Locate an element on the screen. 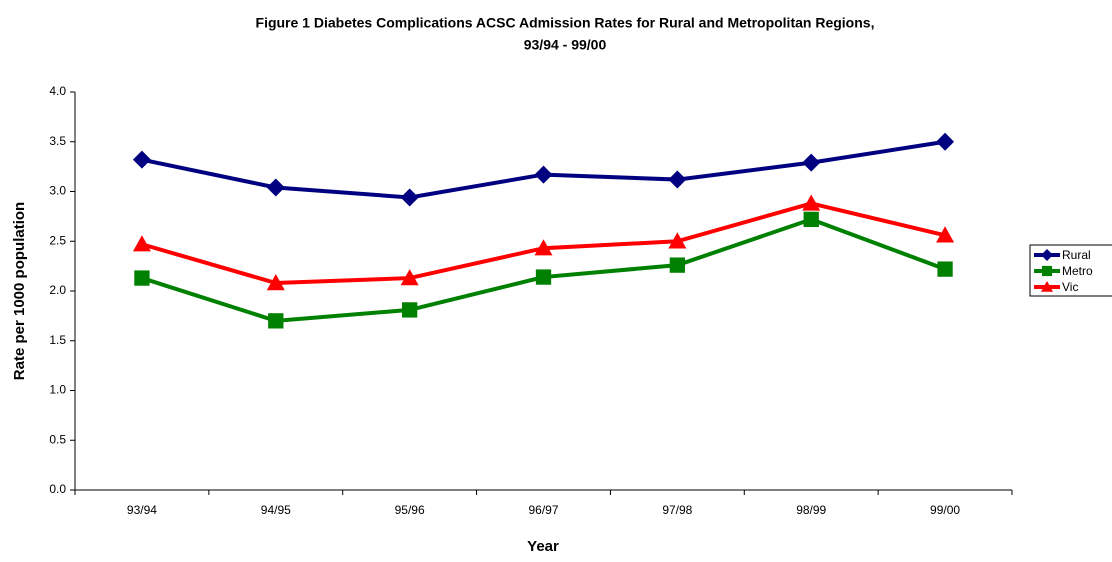 This screenshot has height=562, width=1112. x-tick-label: 95/96 is located at coordinates (410, 510).